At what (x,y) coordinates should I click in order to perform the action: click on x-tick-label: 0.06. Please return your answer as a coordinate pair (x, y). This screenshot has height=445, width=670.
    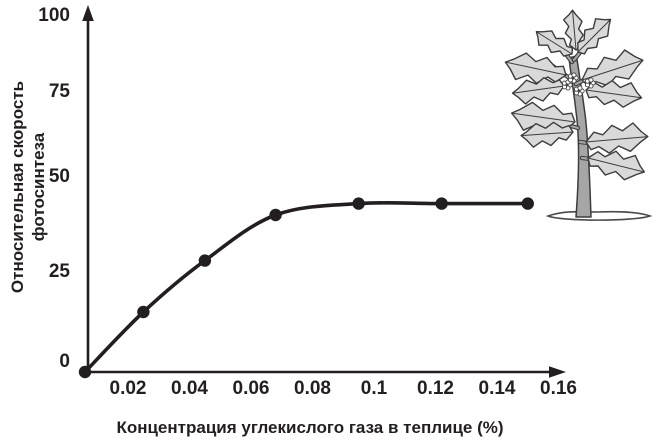
    Looking at the image, I should click on (251, 388).